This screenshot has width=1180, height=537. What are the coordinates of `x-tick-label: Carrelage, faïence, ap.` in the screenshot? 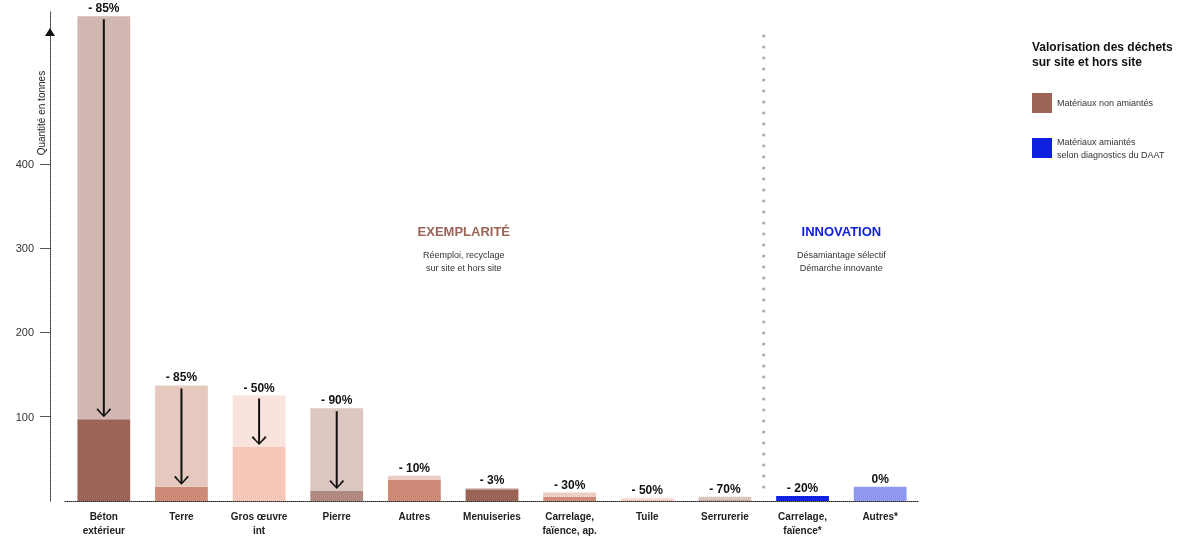 It's located at (570, 523).